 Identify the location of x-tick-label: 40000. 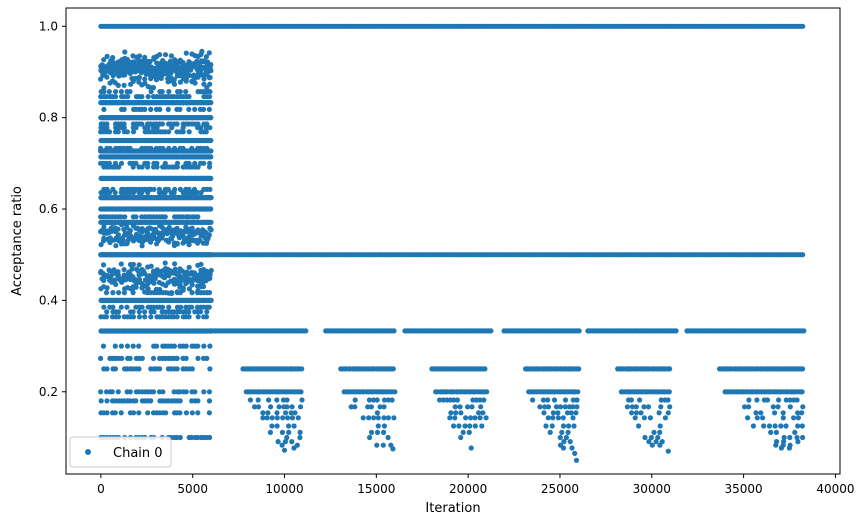
(835, 489).